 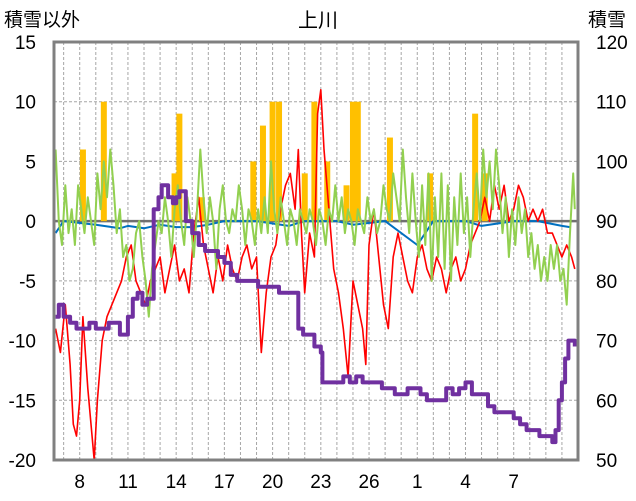 I want to click on left-tick-label: 15, so click(x=25, y=43).